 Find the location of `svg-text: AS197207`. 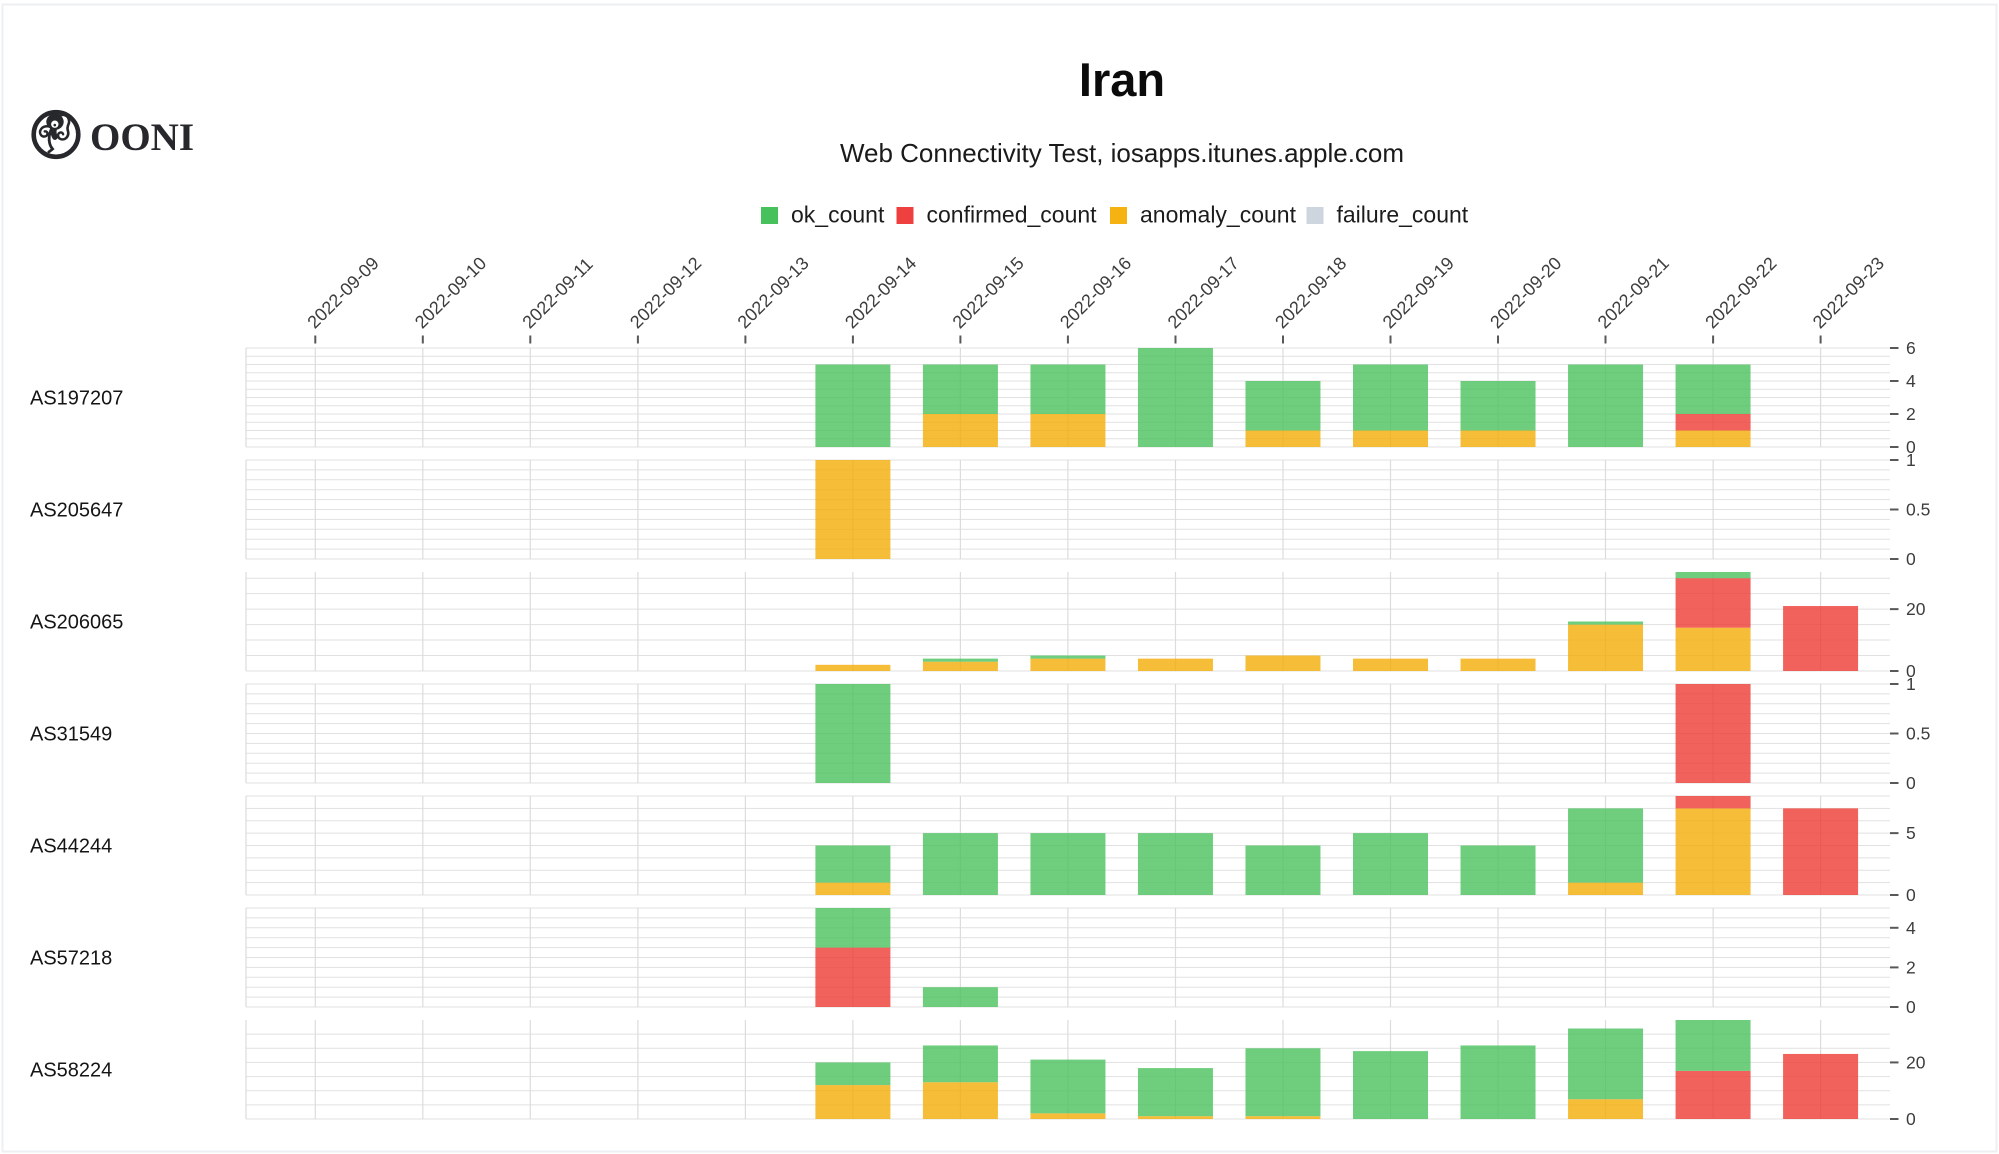

svg-text: AS197207 is located at coordinates (76, 399).